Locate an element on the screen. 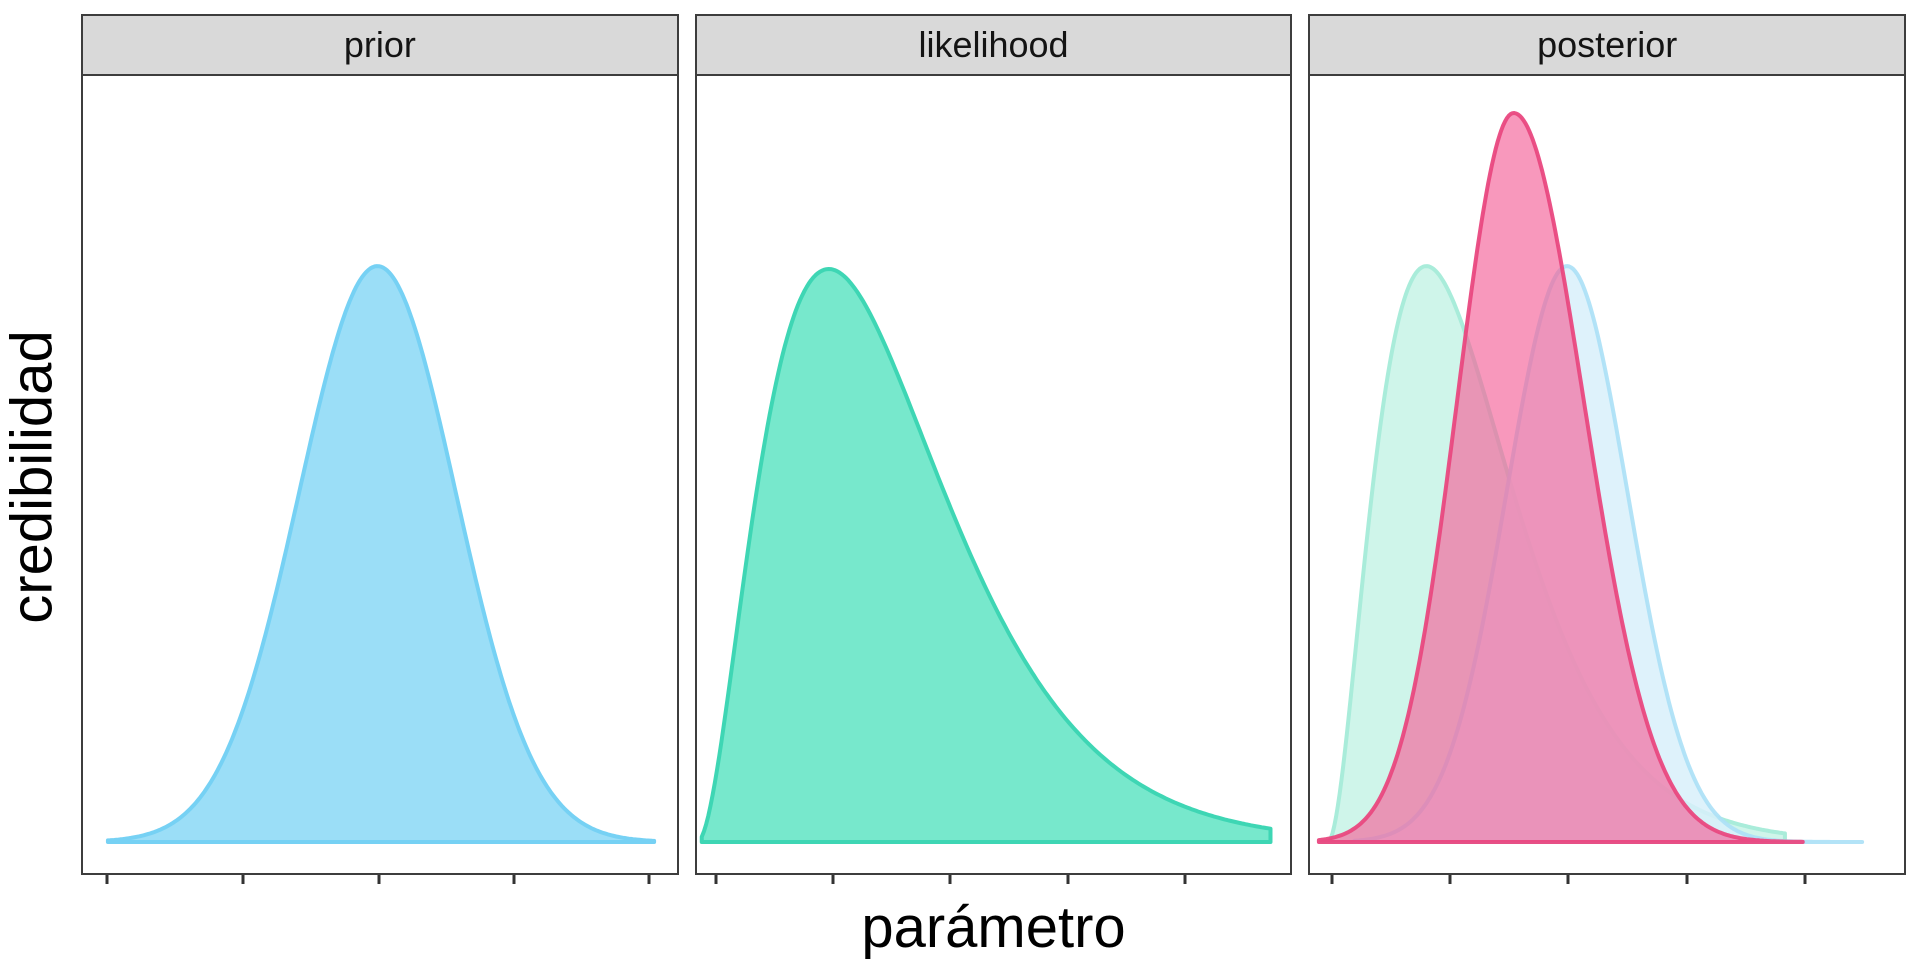 This screenshot has width=1920, height=960. facet-strip-posterior: posterior is located at coordinates (1607, 45).